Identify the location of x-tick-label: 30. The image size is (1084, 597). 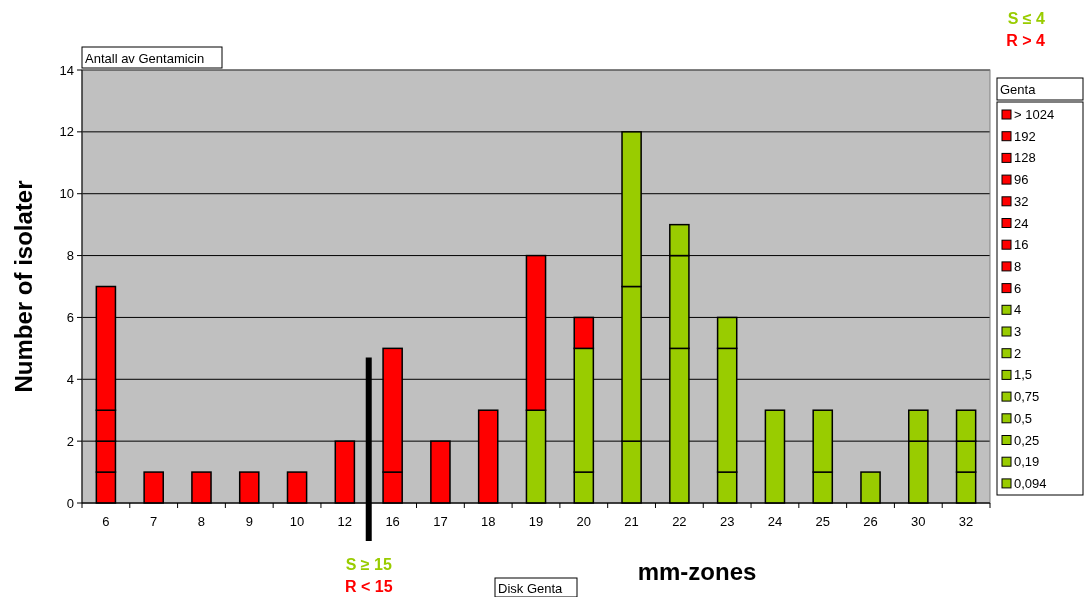
(918, 521).